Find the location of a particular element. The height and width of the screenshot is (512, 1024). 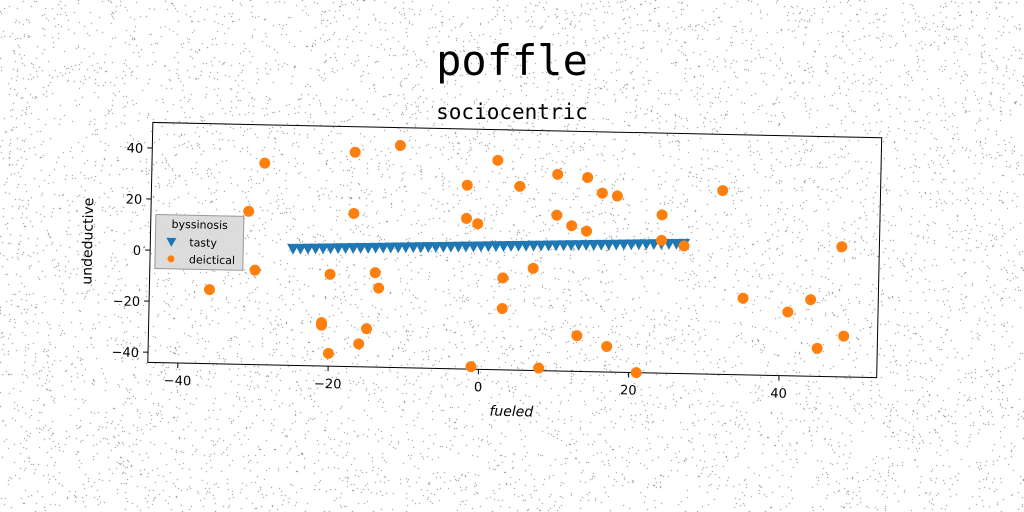

x-tick-label: 40 is located at coordinates (778, 393).